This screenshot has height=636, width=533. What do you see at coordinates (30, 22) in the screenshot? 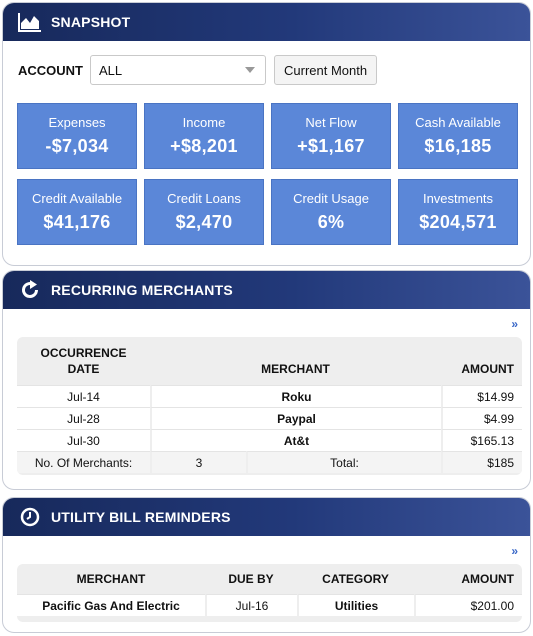
I see `area-chart-icon` at bounding box center [30, 22].